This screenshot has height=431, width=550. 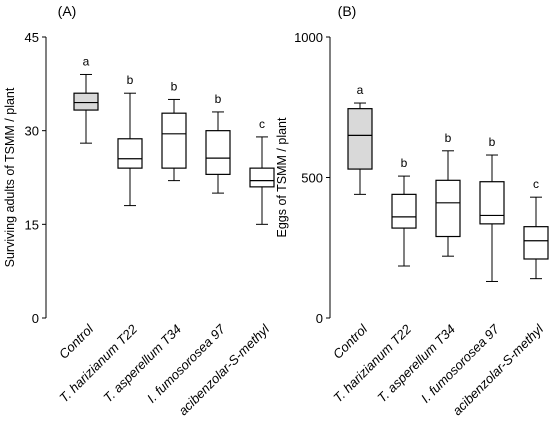 I want to click on y-axis-label: Eggs of TSMM / plant, so click(x=282, y=177).